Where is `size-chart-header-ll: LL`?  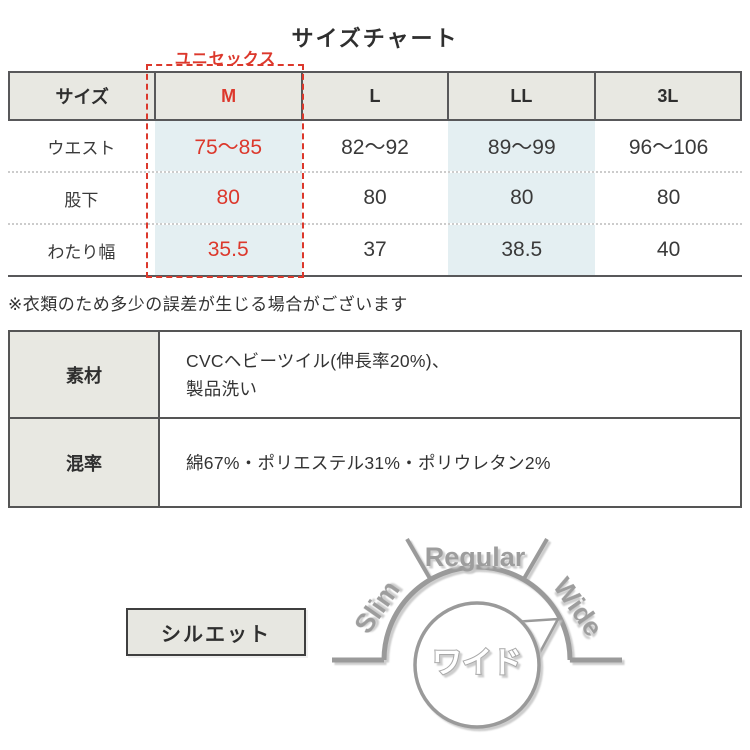 size-chart-header-ll: LL is located at coordinates (520, 96).